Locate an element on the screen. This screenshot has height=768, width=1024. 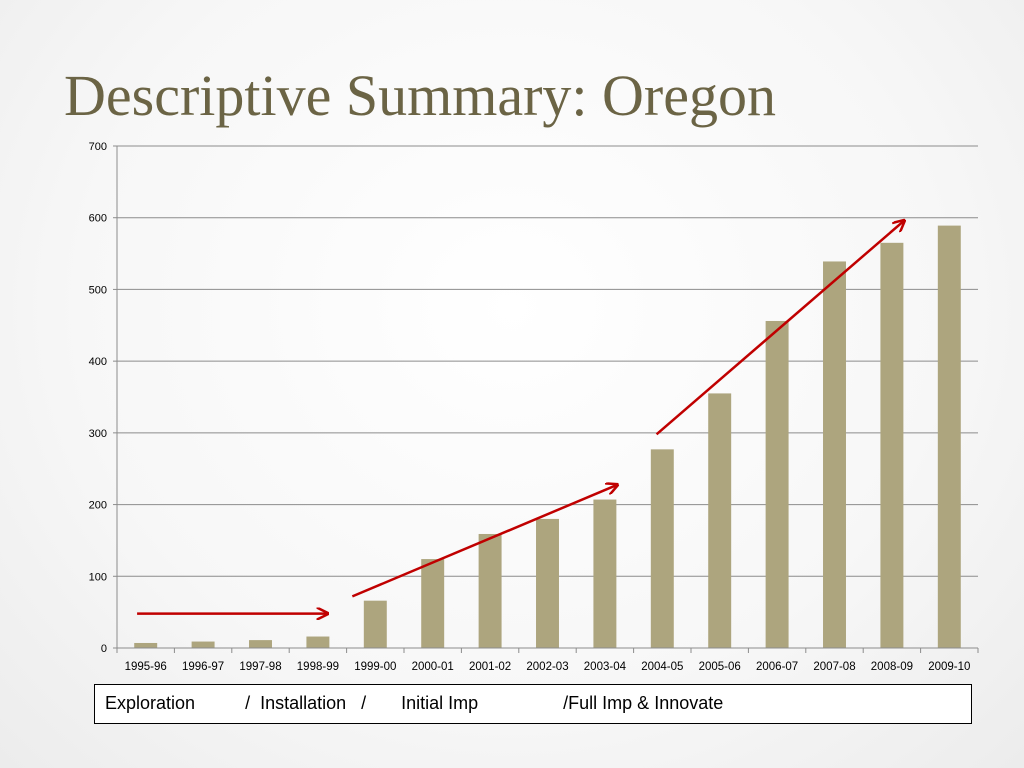
x-tick-label: 2002-03 is located at coordinates (547, 667).